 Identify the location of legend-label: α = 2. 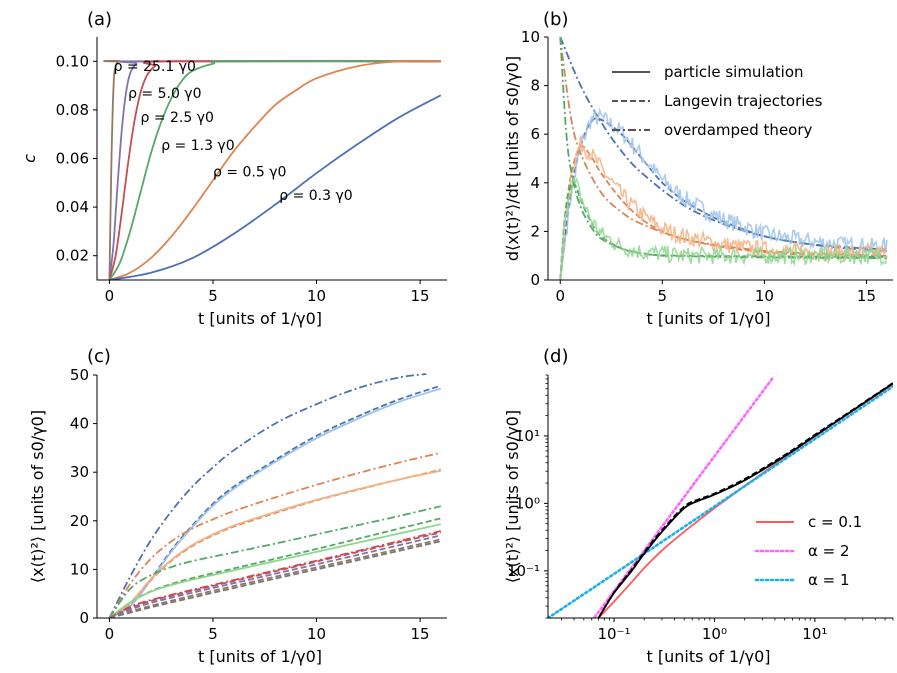
(829, 551).